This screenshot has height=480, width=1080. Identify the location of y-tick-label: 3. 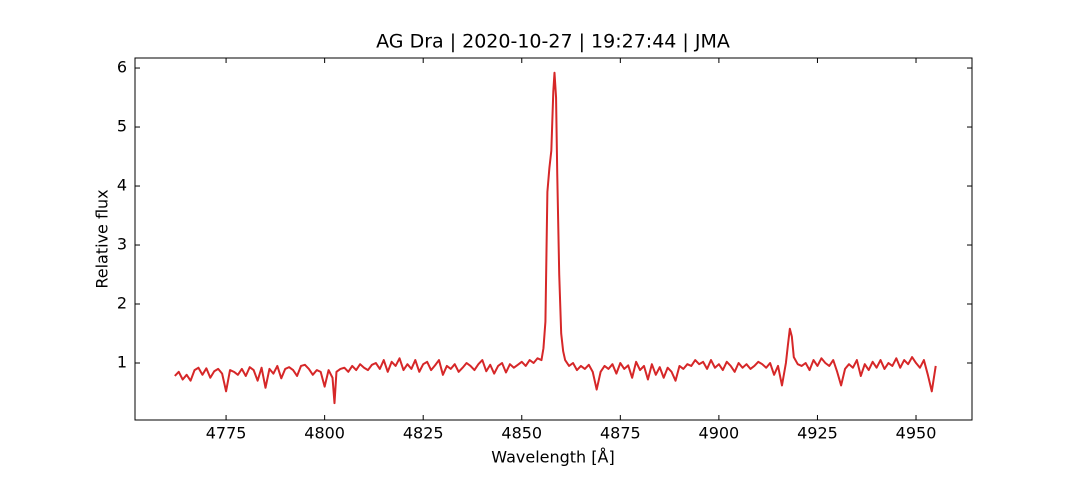
(122, 244).